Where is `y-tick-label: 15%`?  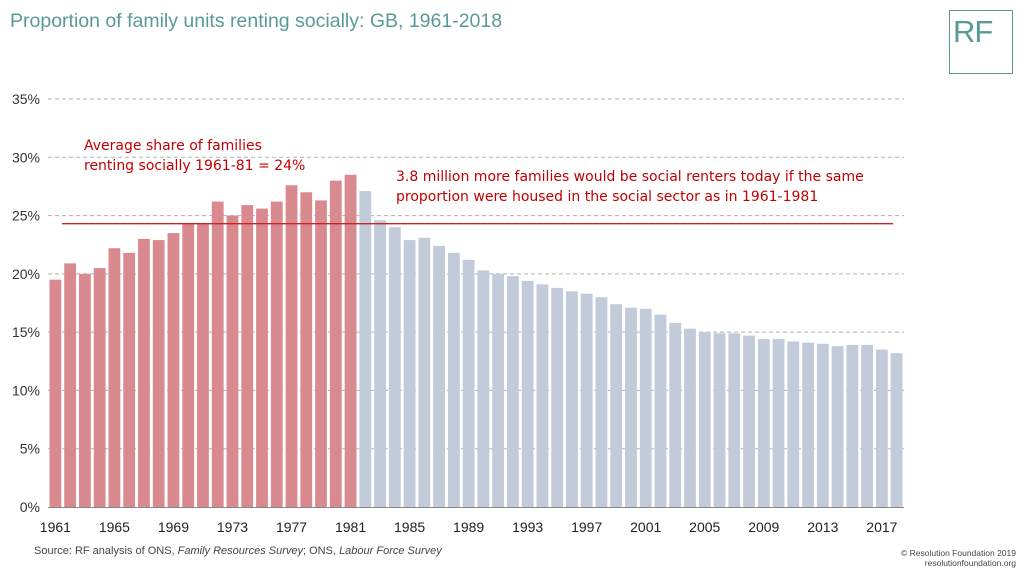
y-tick-label: 15% is located at coordinates (26, 332).